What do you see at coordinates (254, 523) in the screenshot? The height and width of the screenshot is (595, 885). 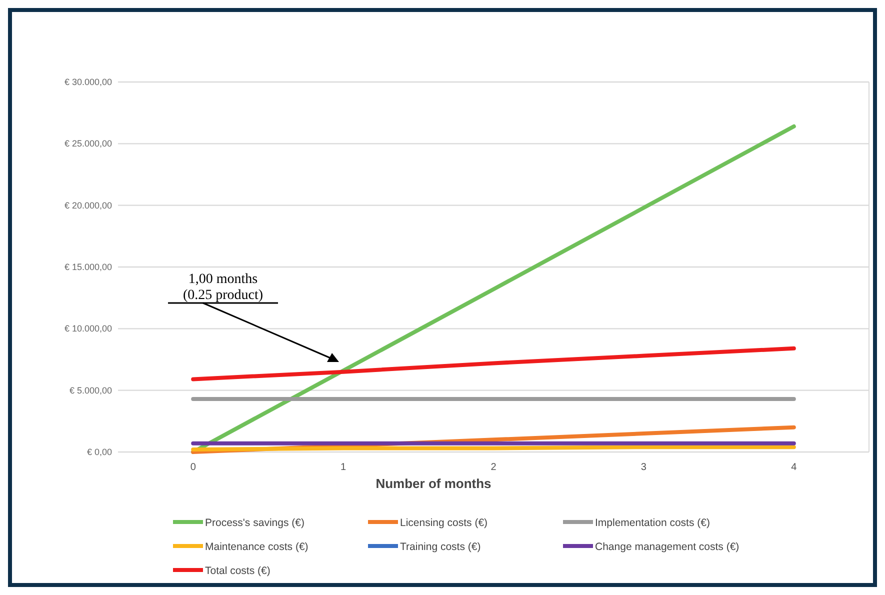 I see `legend-label: Process's savings (€)` at bounding box center [254, 523].